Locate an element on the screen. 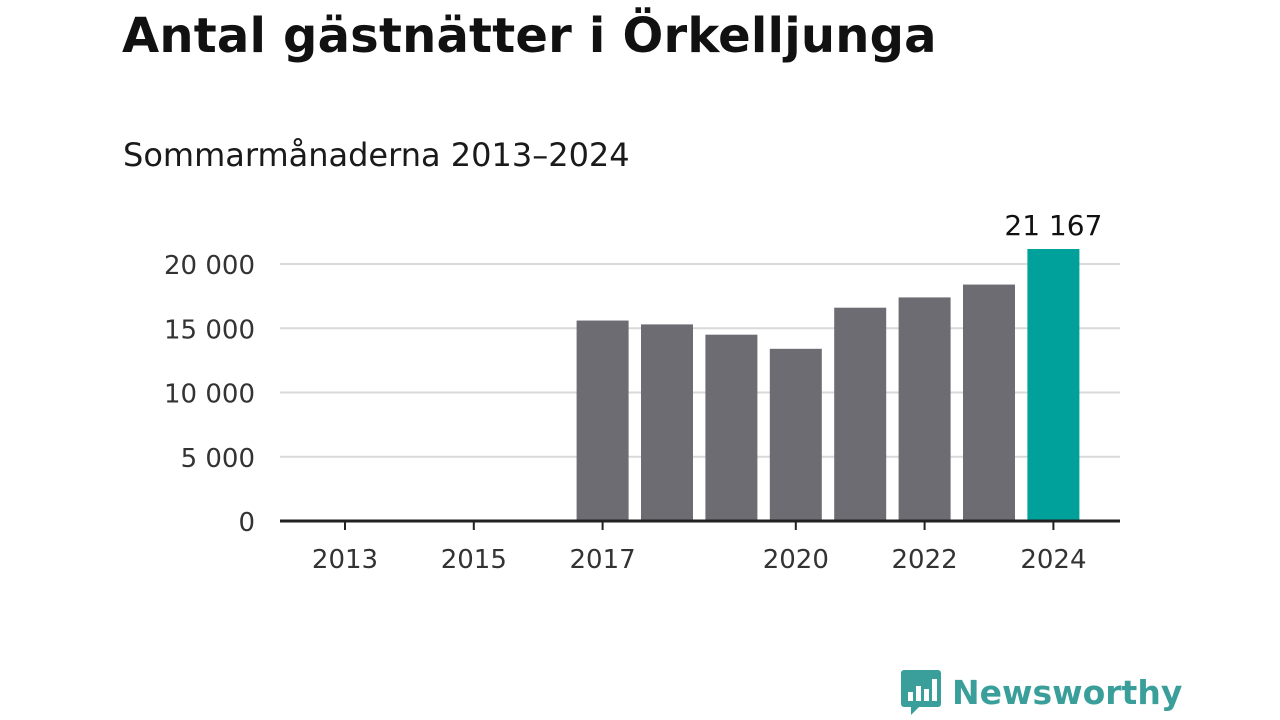 The width and height of the screenshot is (1280, 720). y-tick-label: 0 is located at coordinates (246, 523).